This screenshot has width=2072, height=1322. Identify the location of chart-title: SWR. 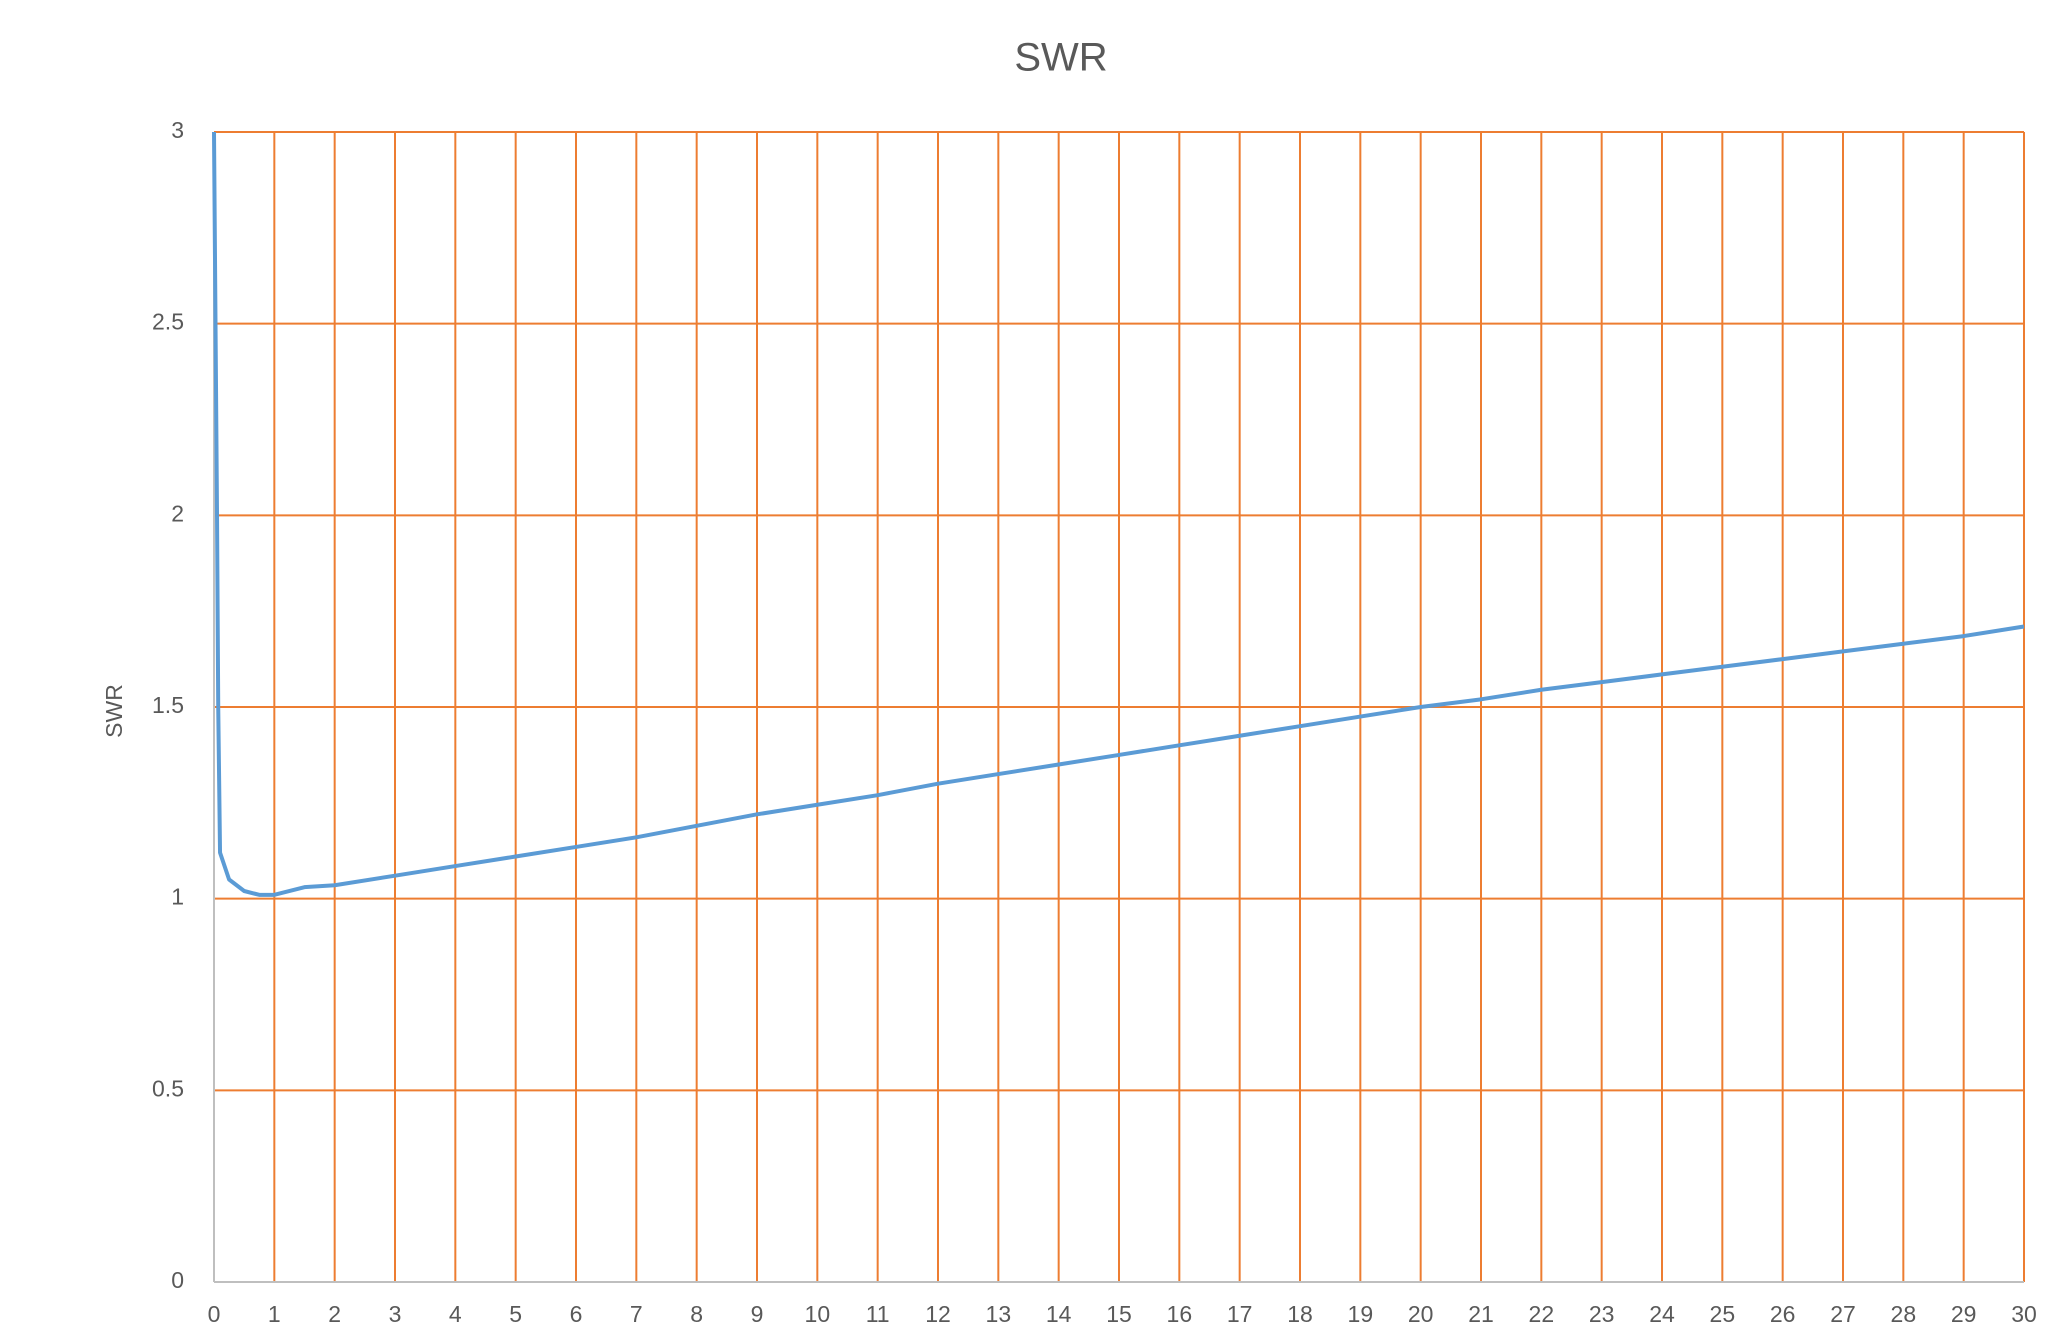
(1060, 58).